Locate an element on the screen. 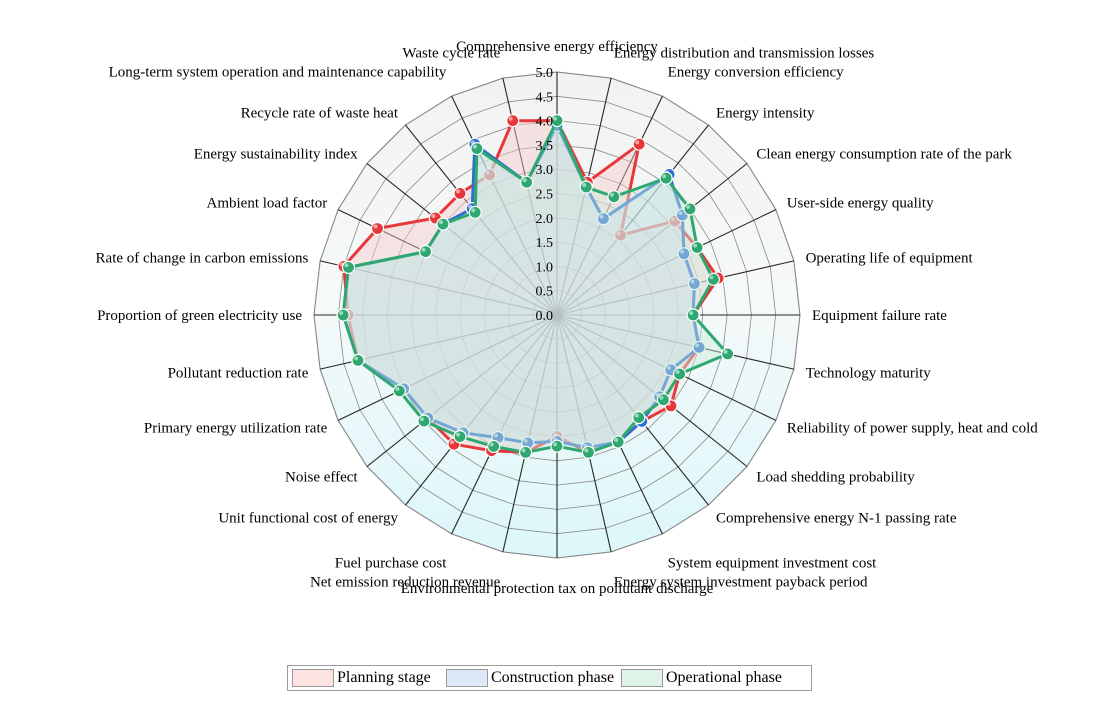 This screenshot has height=708, width=1102. legend-swatch-construction is located at coordinates (467, 678).